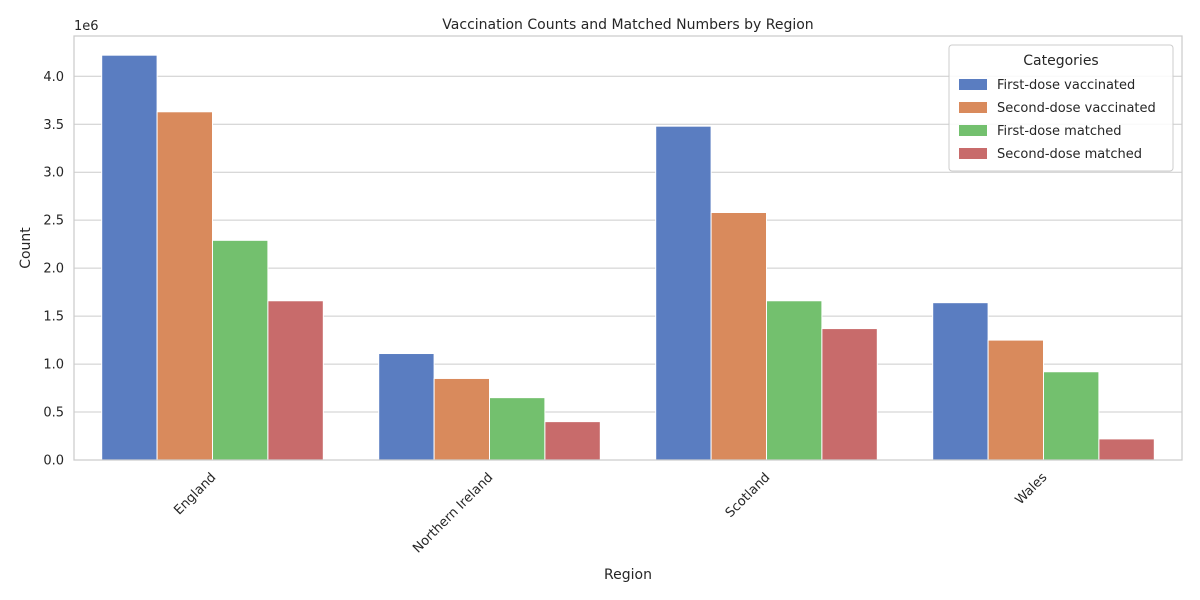 This screenshot has height=600, width=1200. What do you see at coordinates (453, 513) in the screenshot?
I see `x-tick-label: Northern Ireland` at bounding box center [453, 513].